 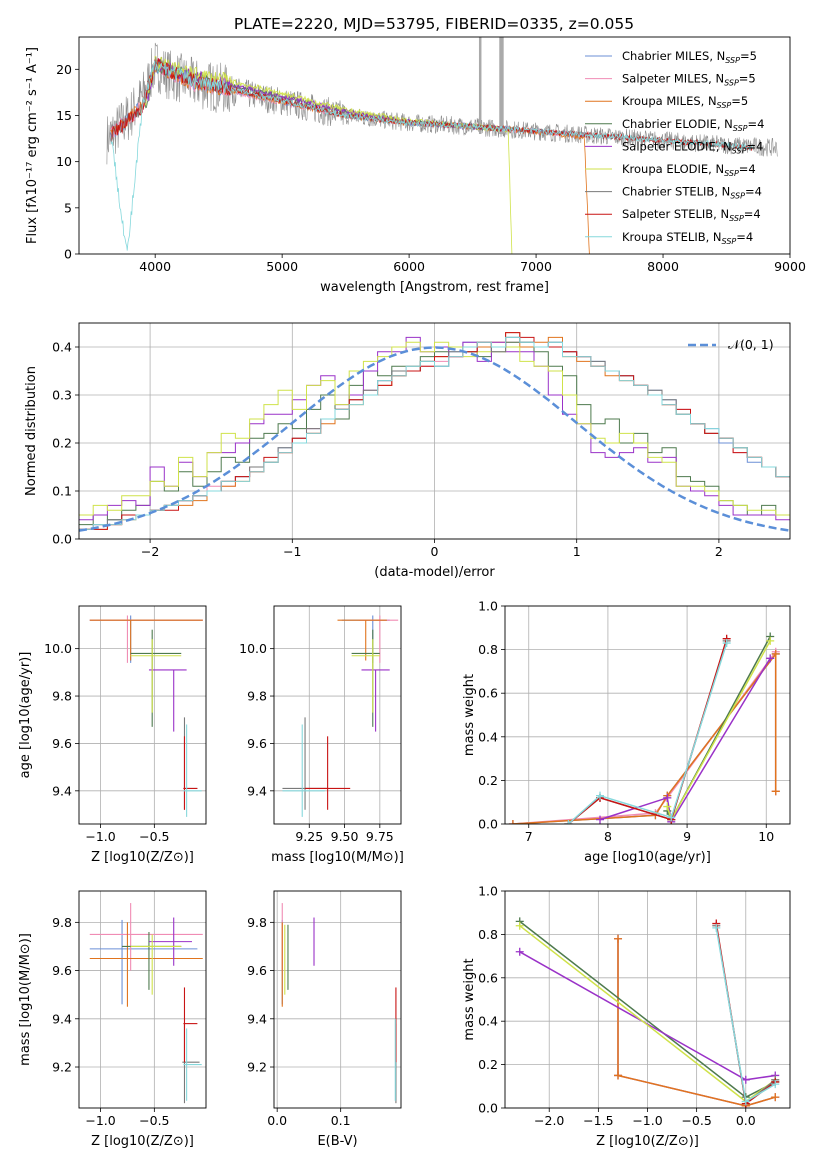 I want to click on legend-label: Chabrier MILES, NSSP=5, so click(x=689, y=57).